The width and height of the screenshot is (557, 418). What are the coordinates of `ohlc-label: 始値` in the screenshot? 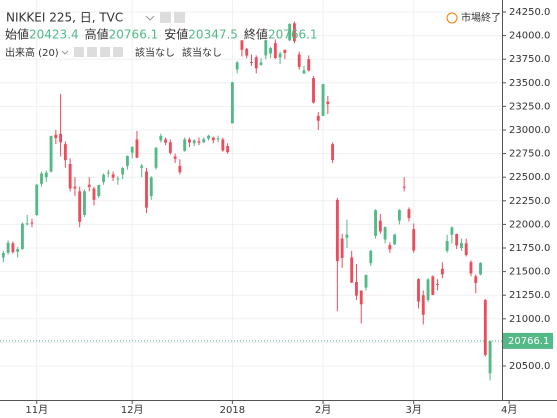 It's located at (17, 34).